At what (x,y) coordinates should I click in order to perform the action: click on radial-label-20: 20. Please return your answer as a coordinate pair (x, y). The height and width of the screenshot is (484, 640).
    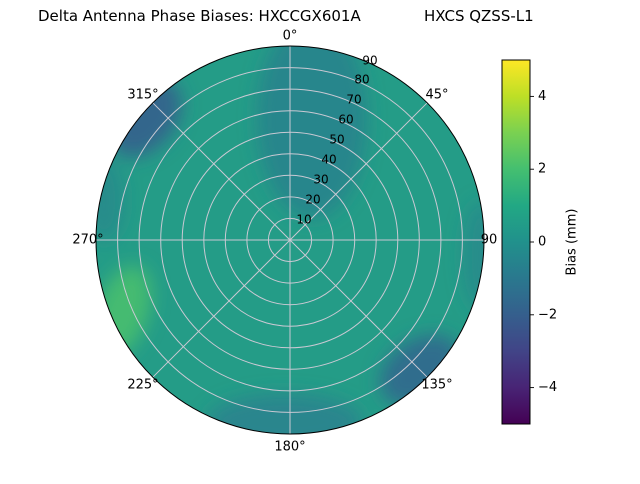
    Looking at the image, I should click on (312, 200).